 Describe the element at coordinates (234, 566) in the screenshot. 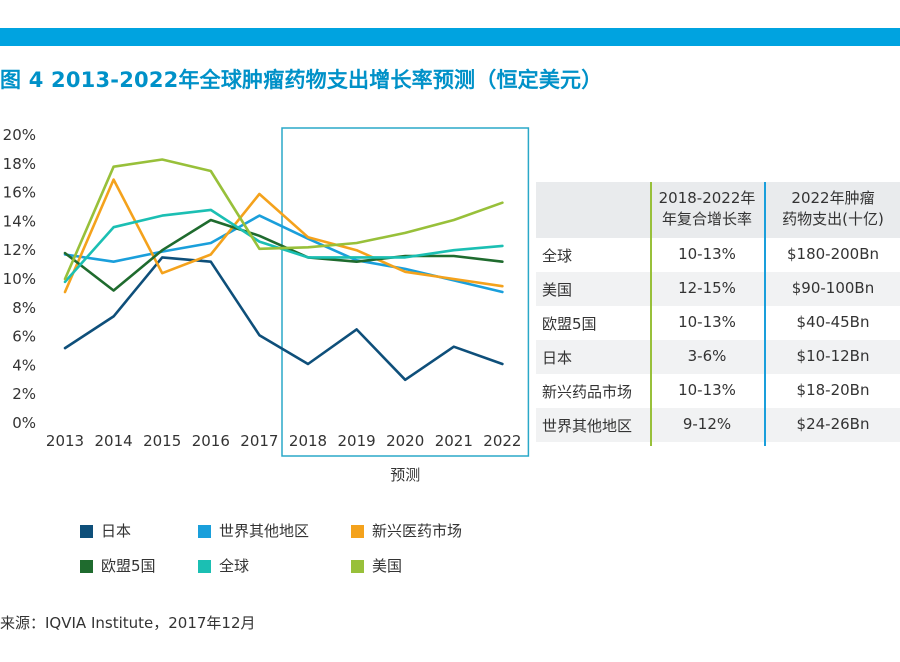

I see `legend-label: 全球` at that location.